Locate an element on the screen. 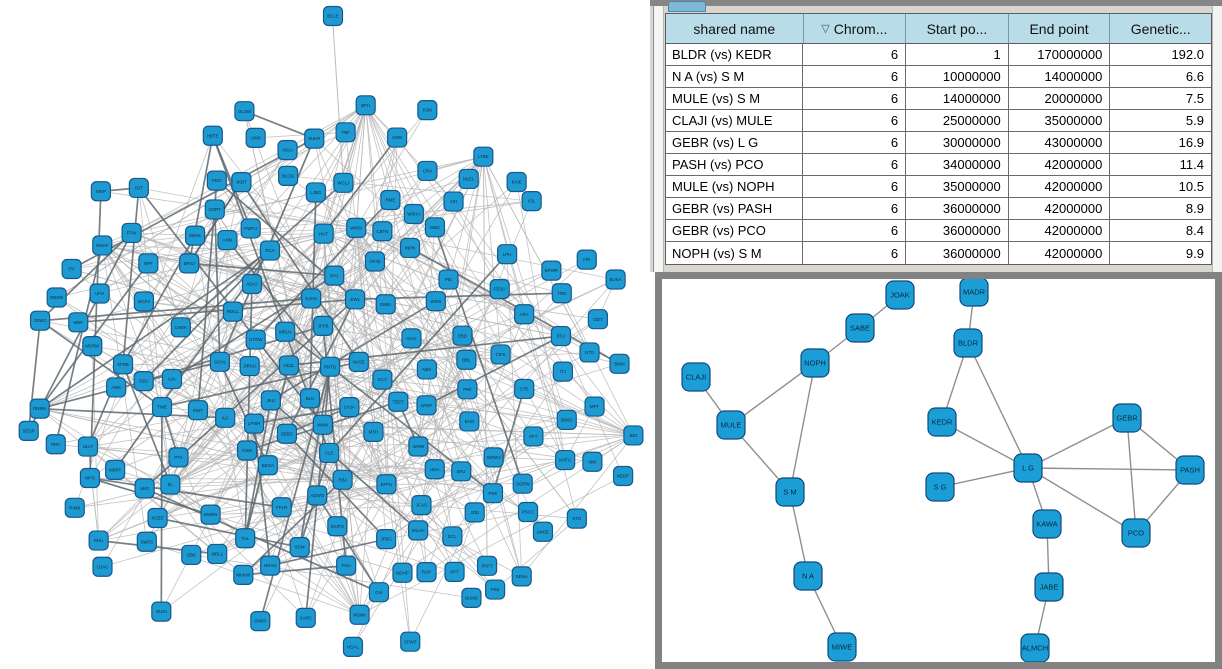 Image resolution: width=1222 pixels, height=669 pixels. table-row: PASH (vs) PCO 6 34000000 42000000 11.4 is located at coordinates (938, 165).